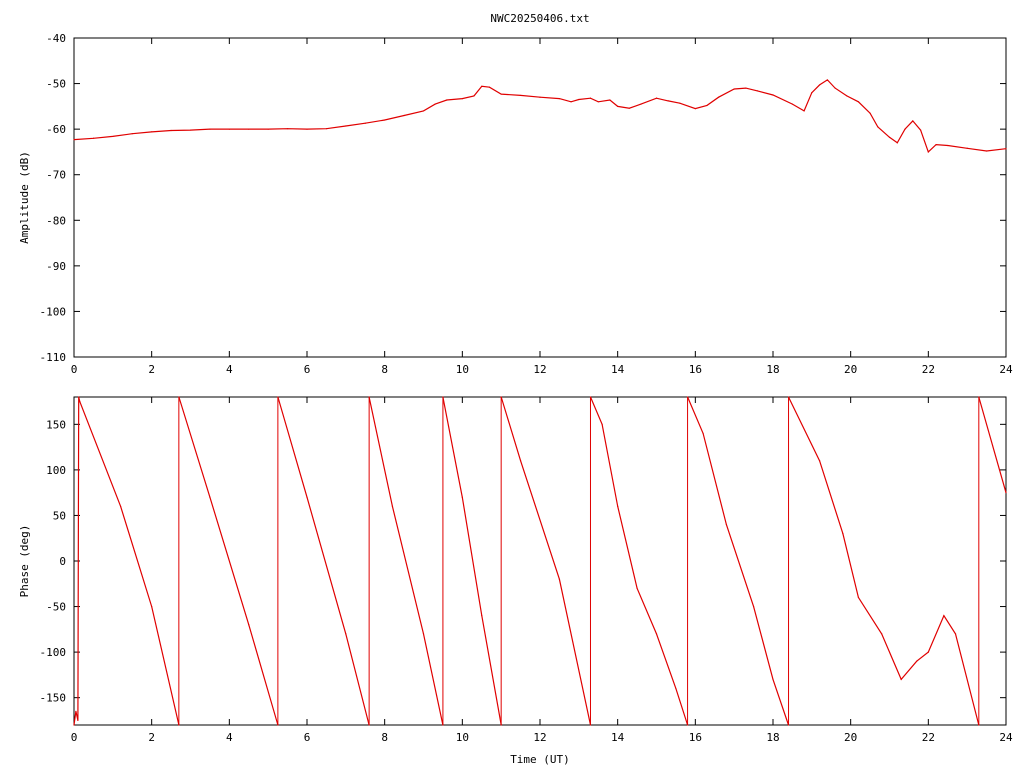 The height and width of the screenshot is (768, 1024). What do you see at coordinates (229, 737) in the screenshot?
I see `panel-2-x-tick-label: 4` at bounding box center [229, 737].